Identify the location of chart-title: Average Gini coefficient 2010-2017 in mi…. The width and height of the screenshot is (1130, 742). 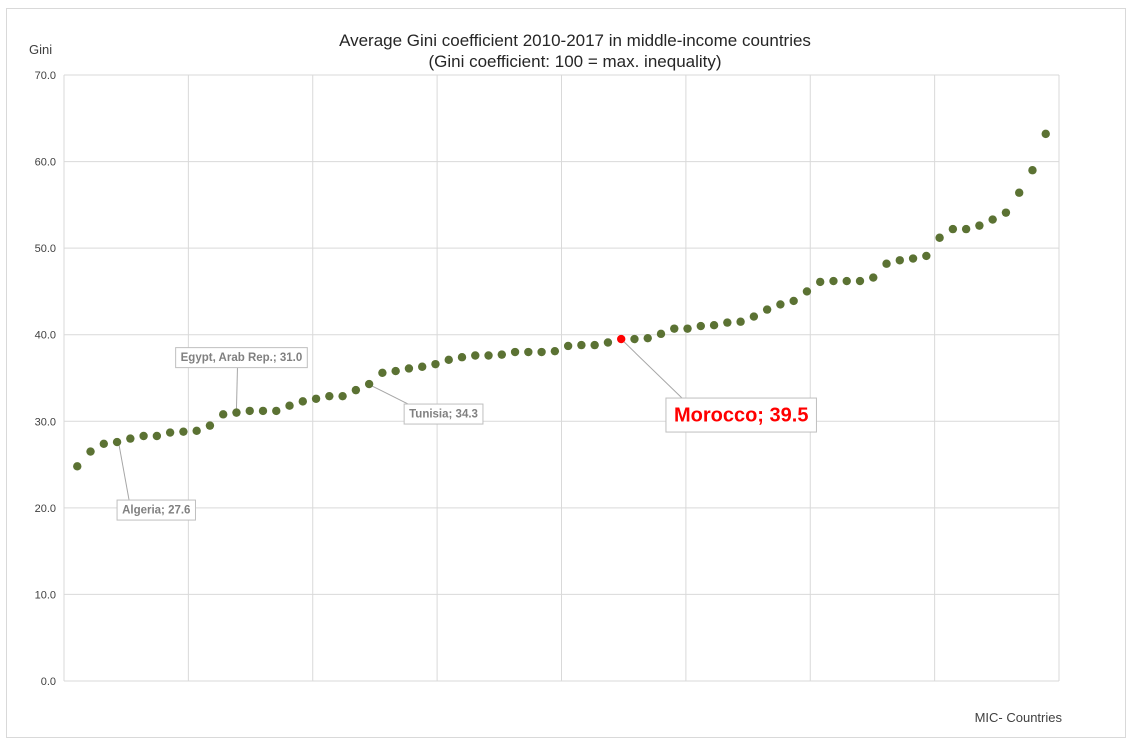
(575, 40).